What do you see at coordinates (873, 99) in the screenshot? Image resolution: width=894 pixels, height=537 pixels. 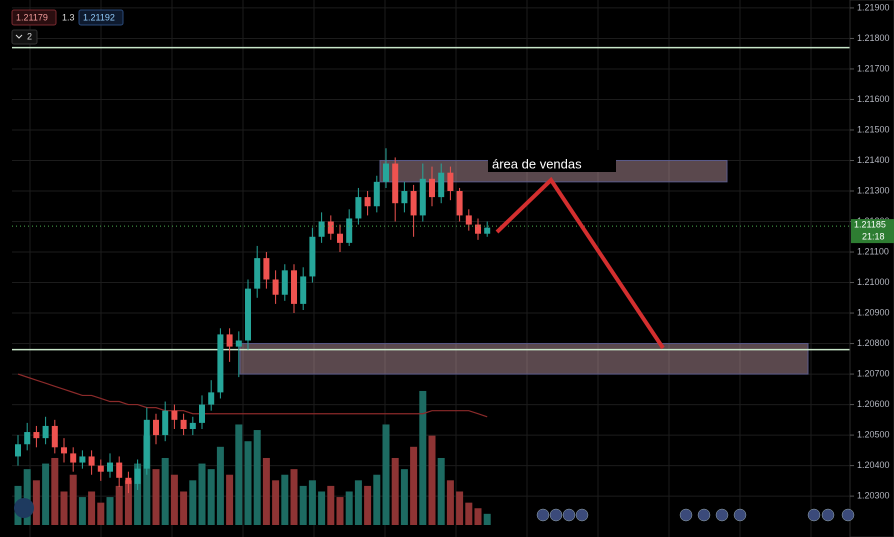 I see `y-tick-label: 1.21600` at bounding box center [873, 99].